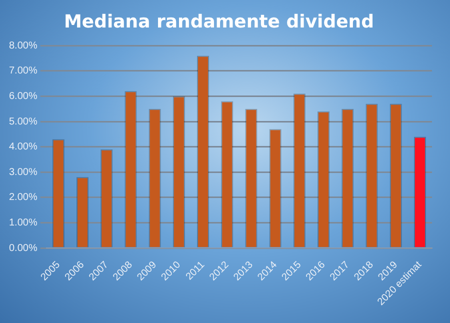  What do you see at coordinates (23, 122) in the screenshot?
I see `y-tick-label: 5.00%` at bounding box center [23, 122].